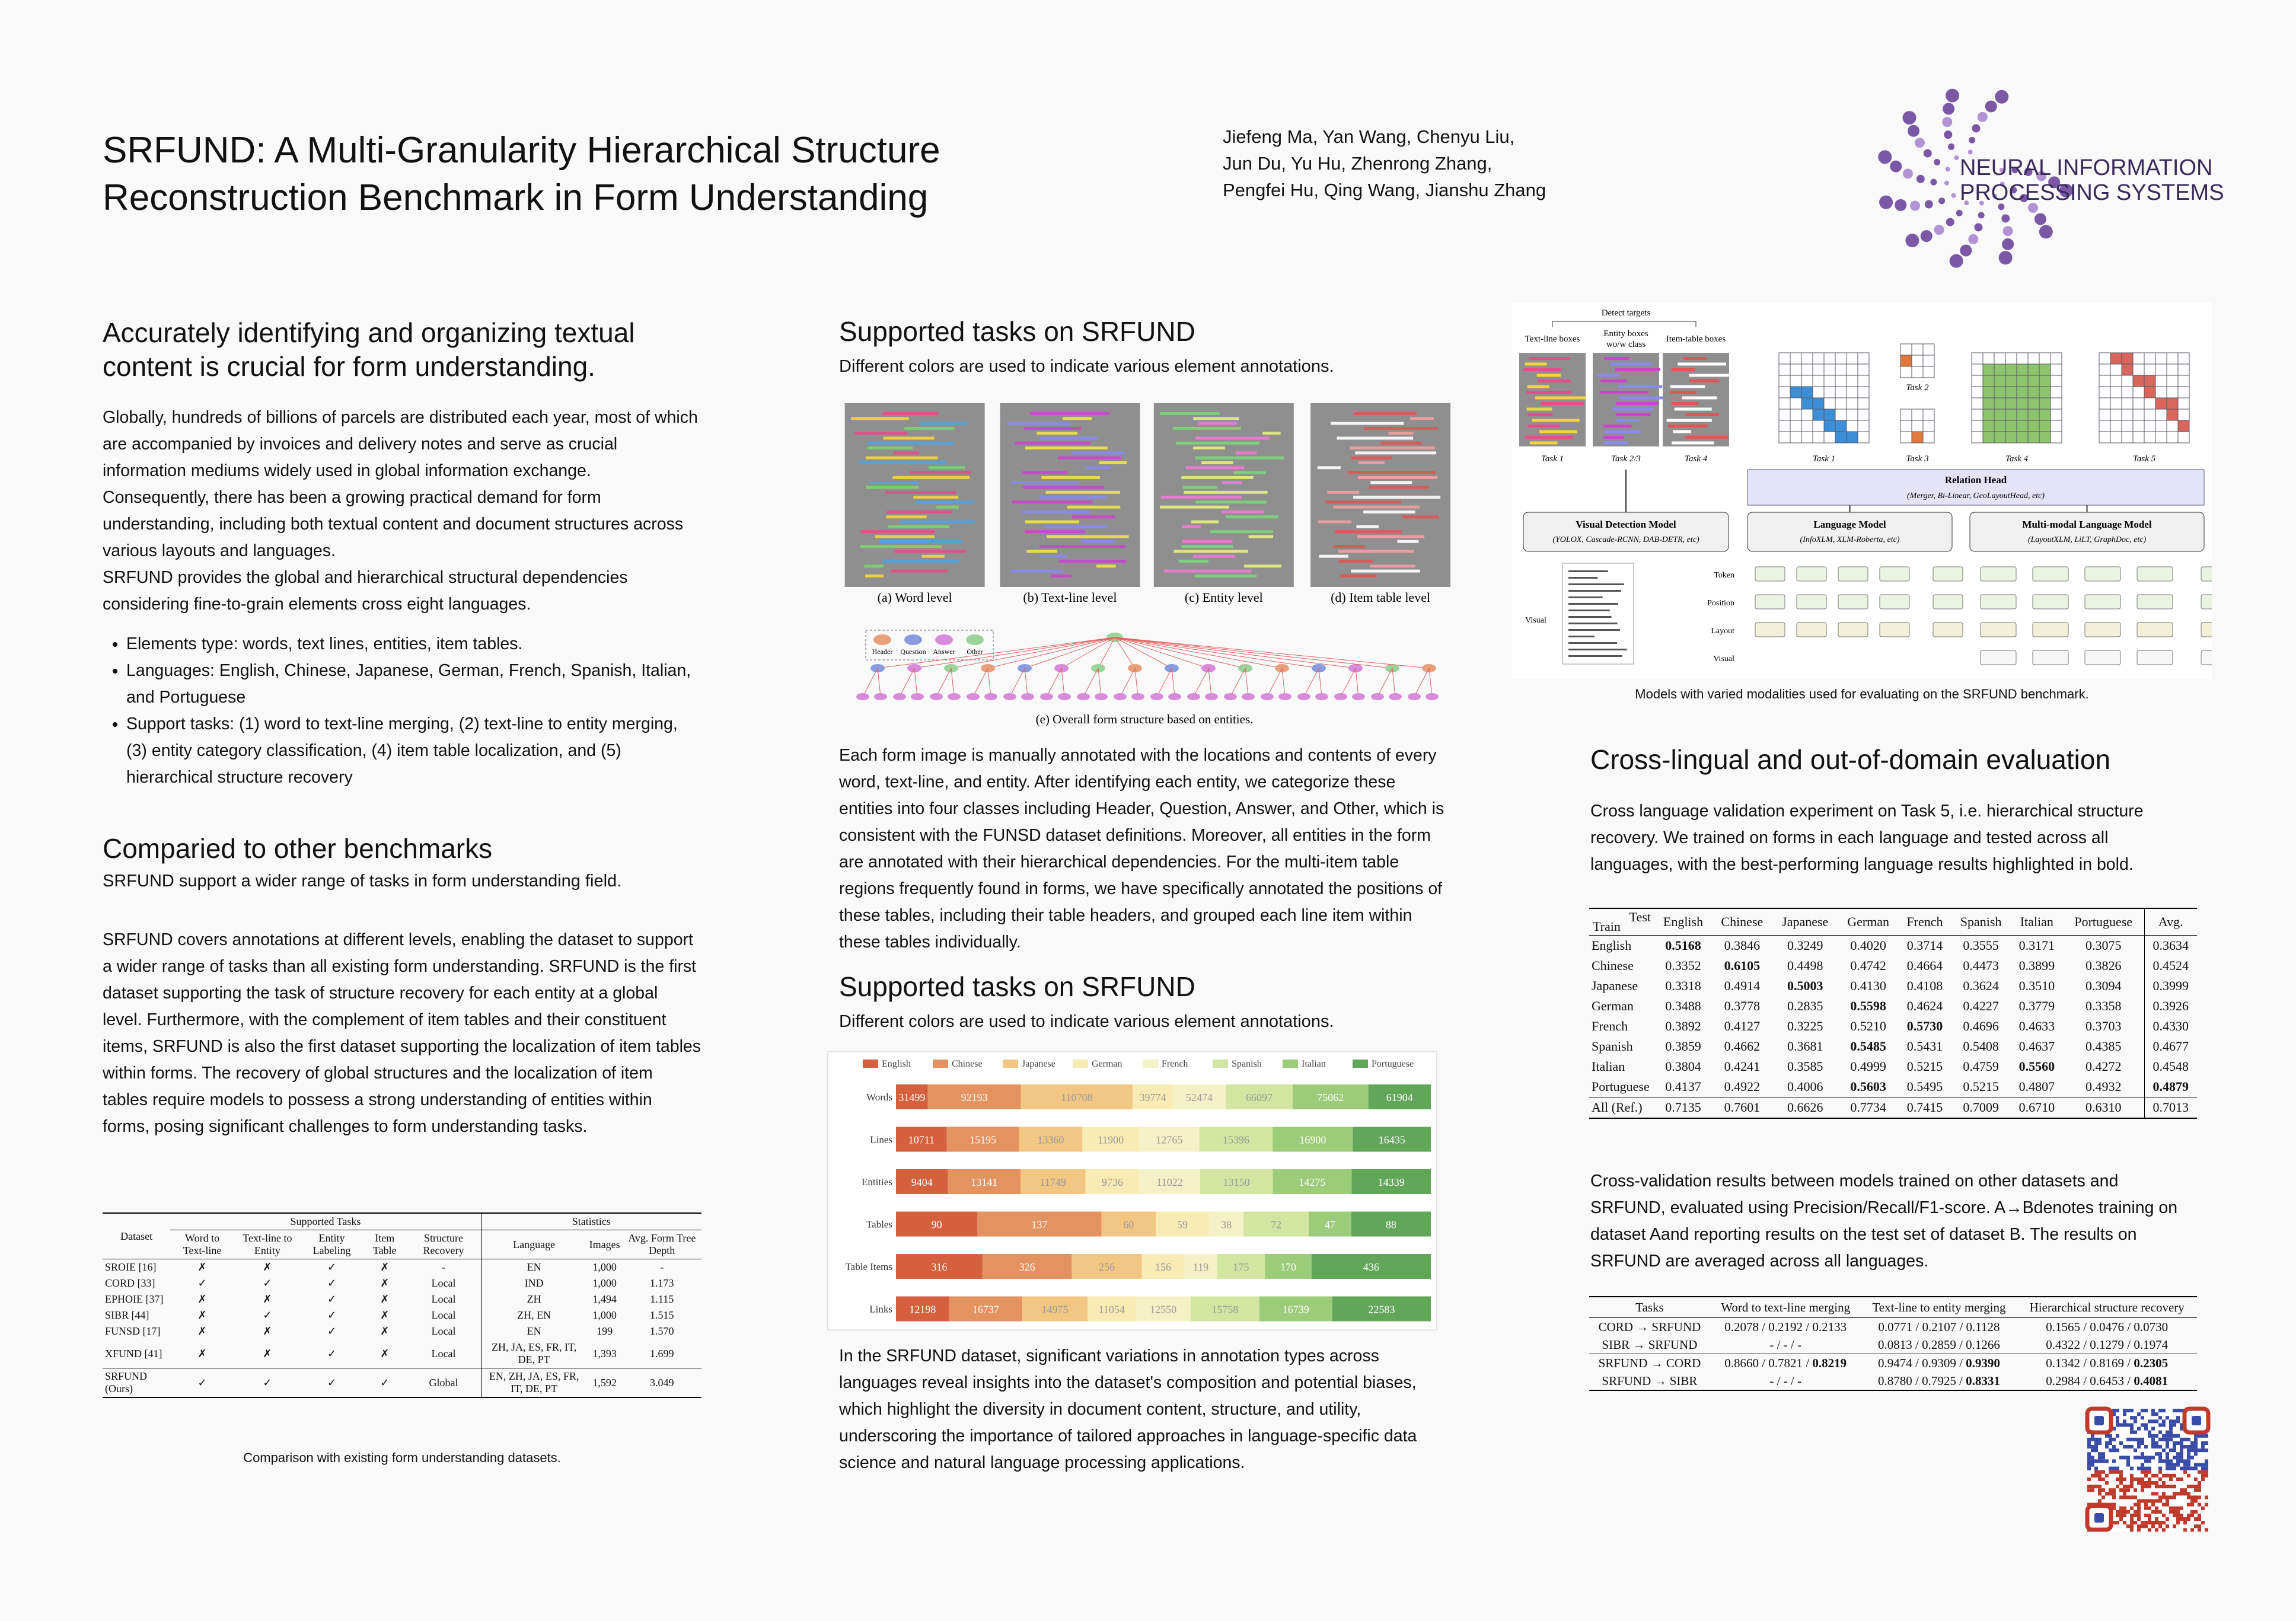  What do you see at coordinates (1017, 331) in the screenshot?
I see `section-heading: Supported tasks on SRFUND` at bounding box center [1017, 331].